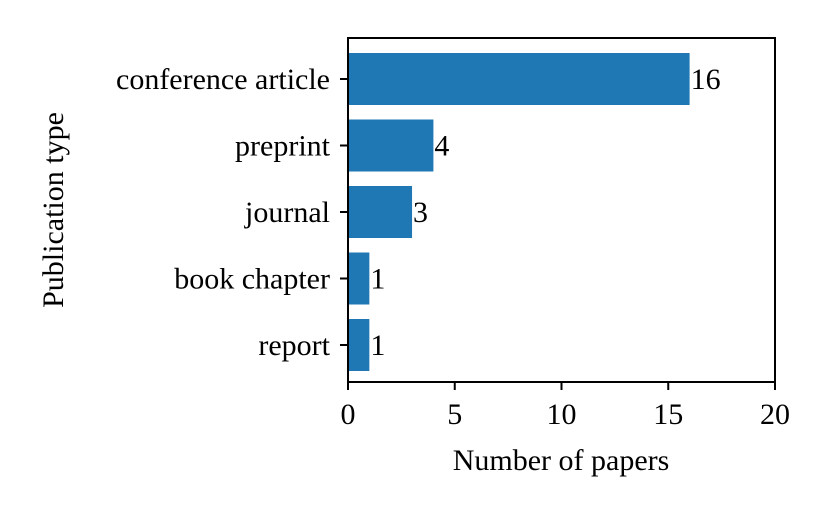  What do you see at coordinates (223, 79) in the screenshot?
I see `y-tick-label-conference-article: conference article` at bounding box center [223, 79].